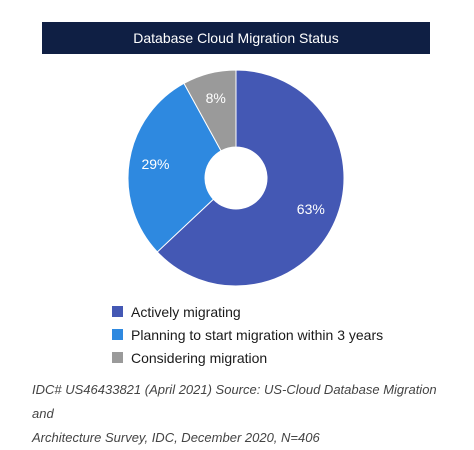  Describe the element at coordinates (311, 209) in the screenshot. I see `slice-value-label: 63%` at that location.